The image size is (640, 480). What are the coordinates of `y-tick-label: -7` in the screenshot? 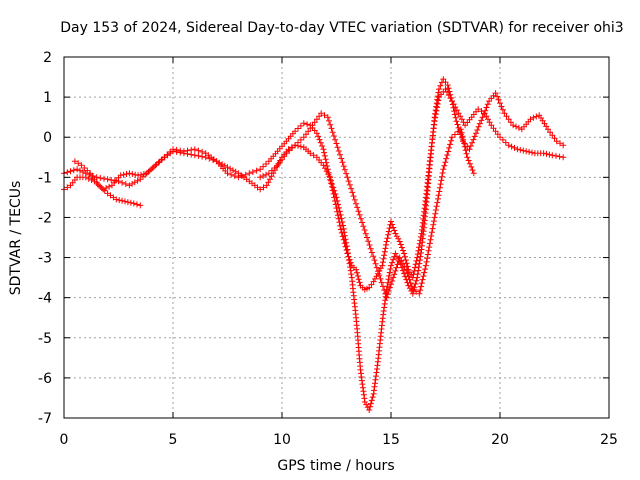 It's located at (45, 419).